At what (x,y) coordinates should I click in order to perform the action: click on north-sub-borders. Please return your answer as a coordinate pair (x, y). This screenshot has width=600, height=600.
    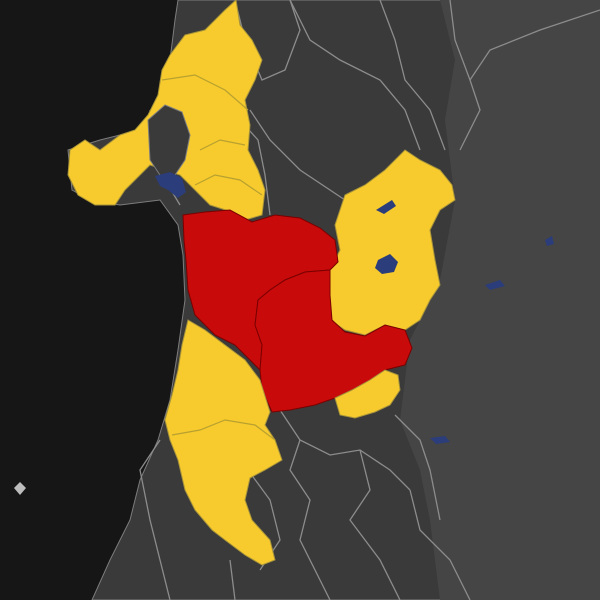
    Looking at the image, I should click on (212, 135).